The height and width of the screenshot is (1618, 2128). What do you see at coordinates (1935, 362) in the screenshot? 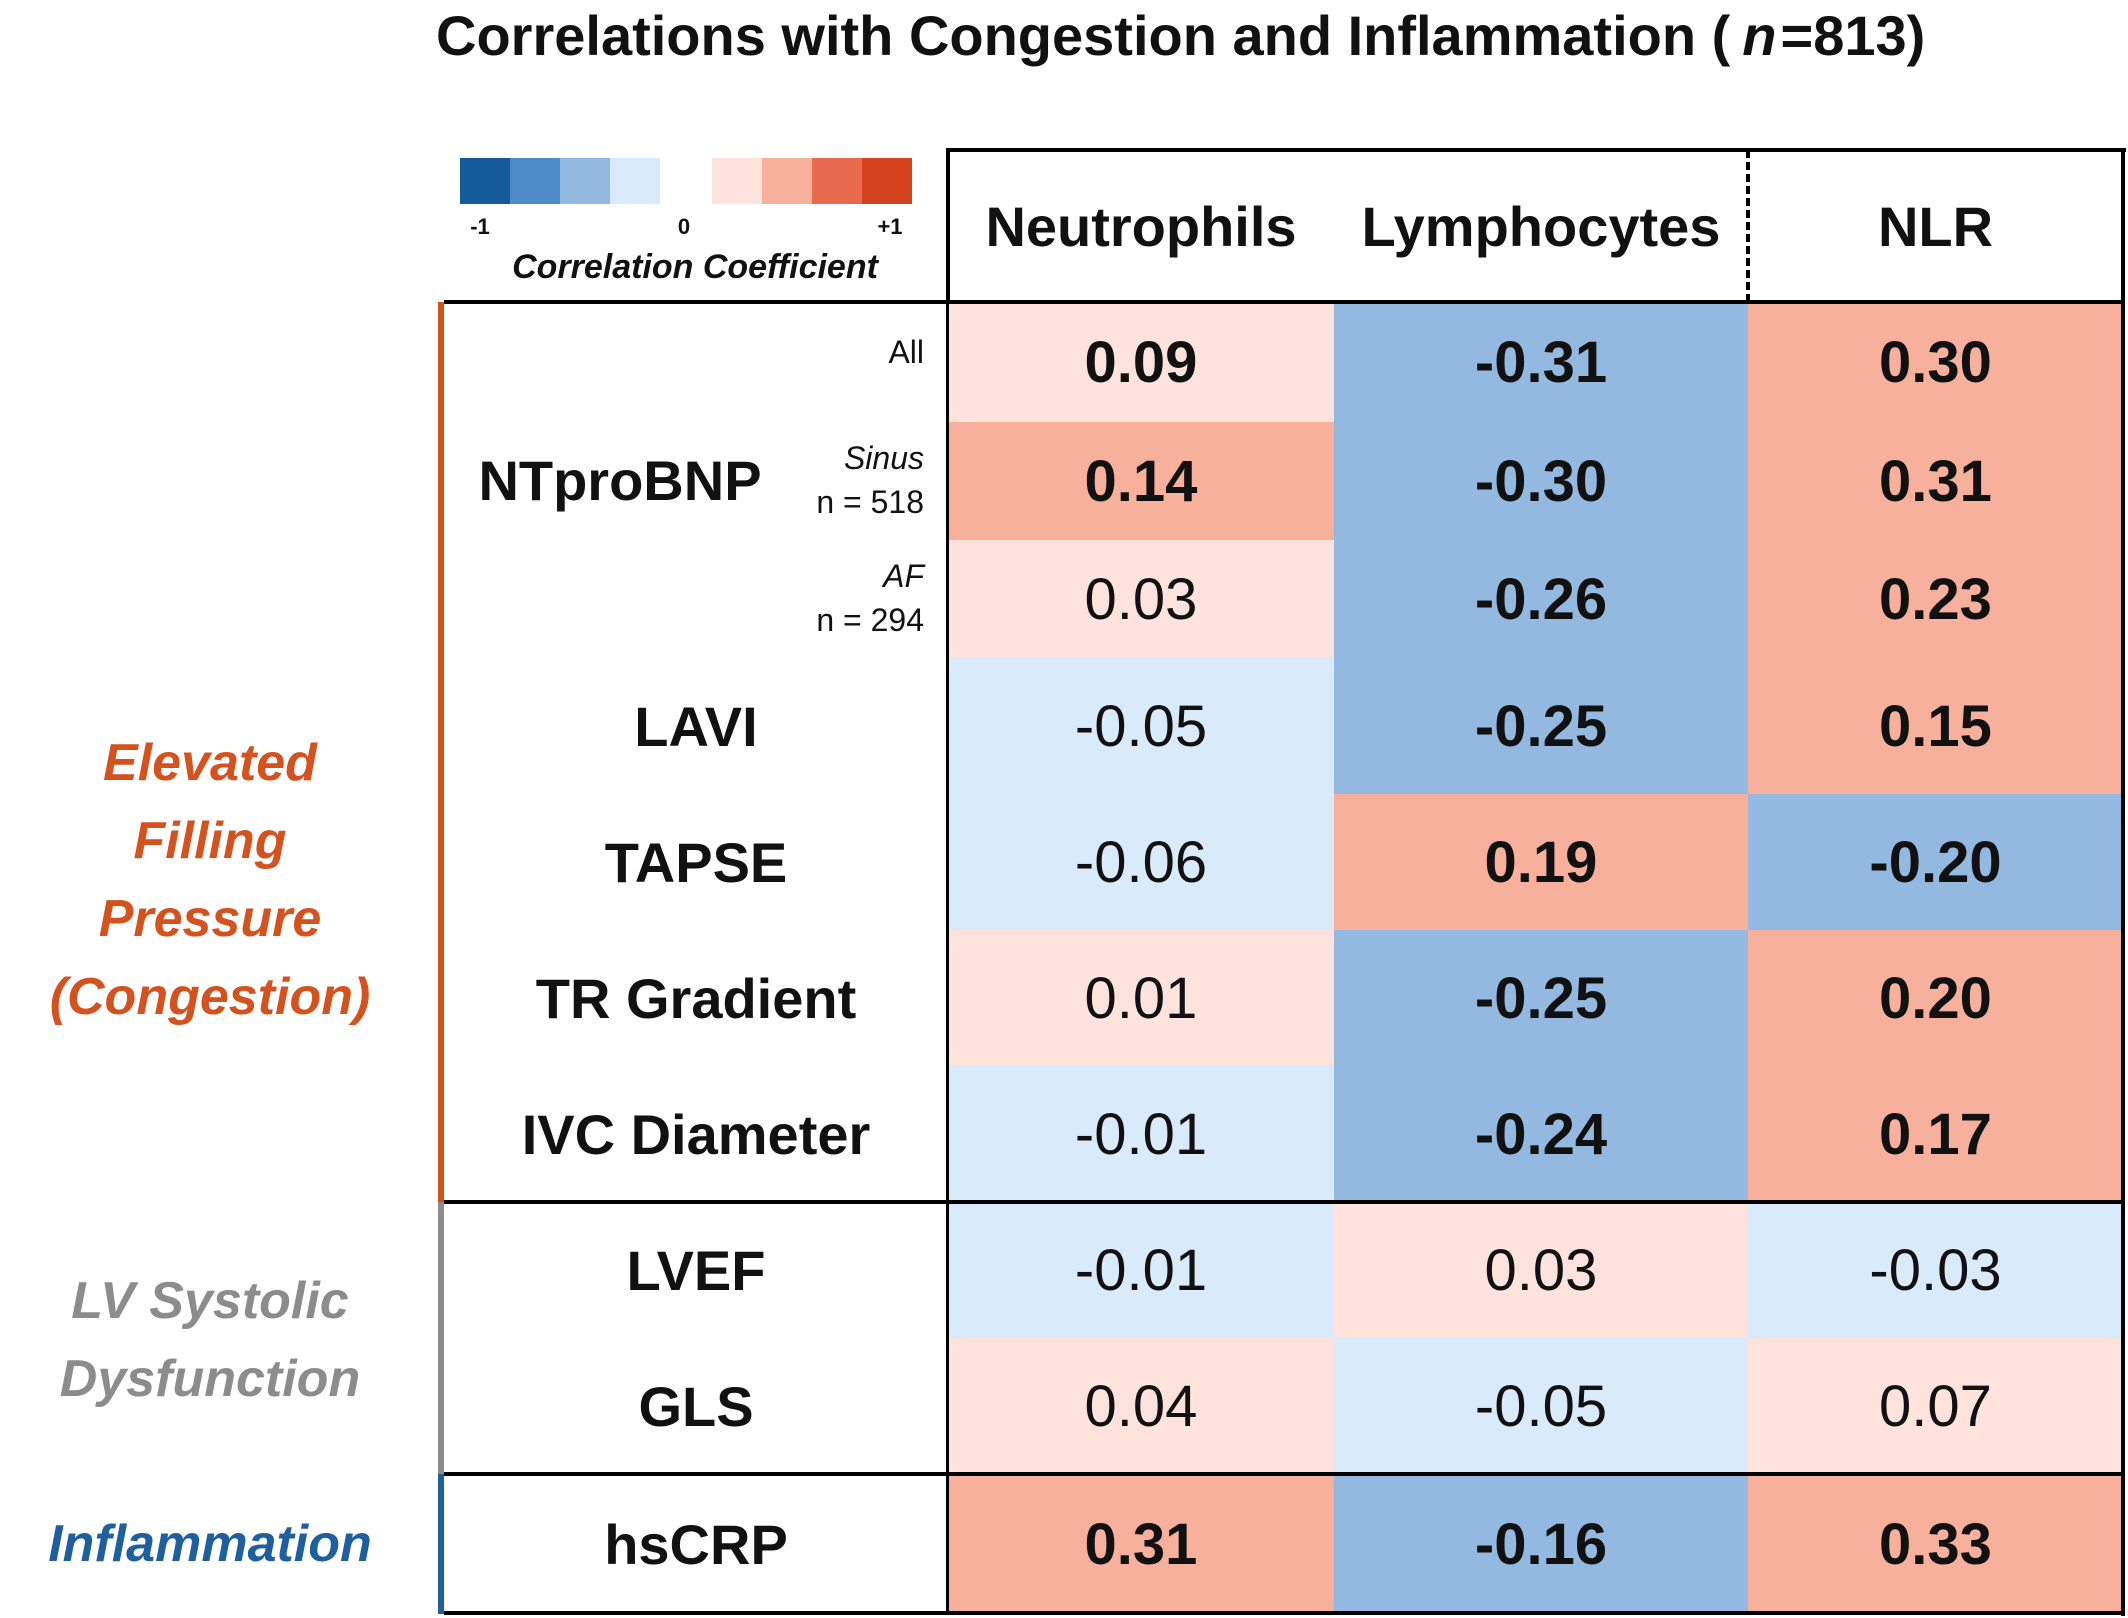
I see `heatmap-cell: 0.30` at bounding box center [1935, 362].